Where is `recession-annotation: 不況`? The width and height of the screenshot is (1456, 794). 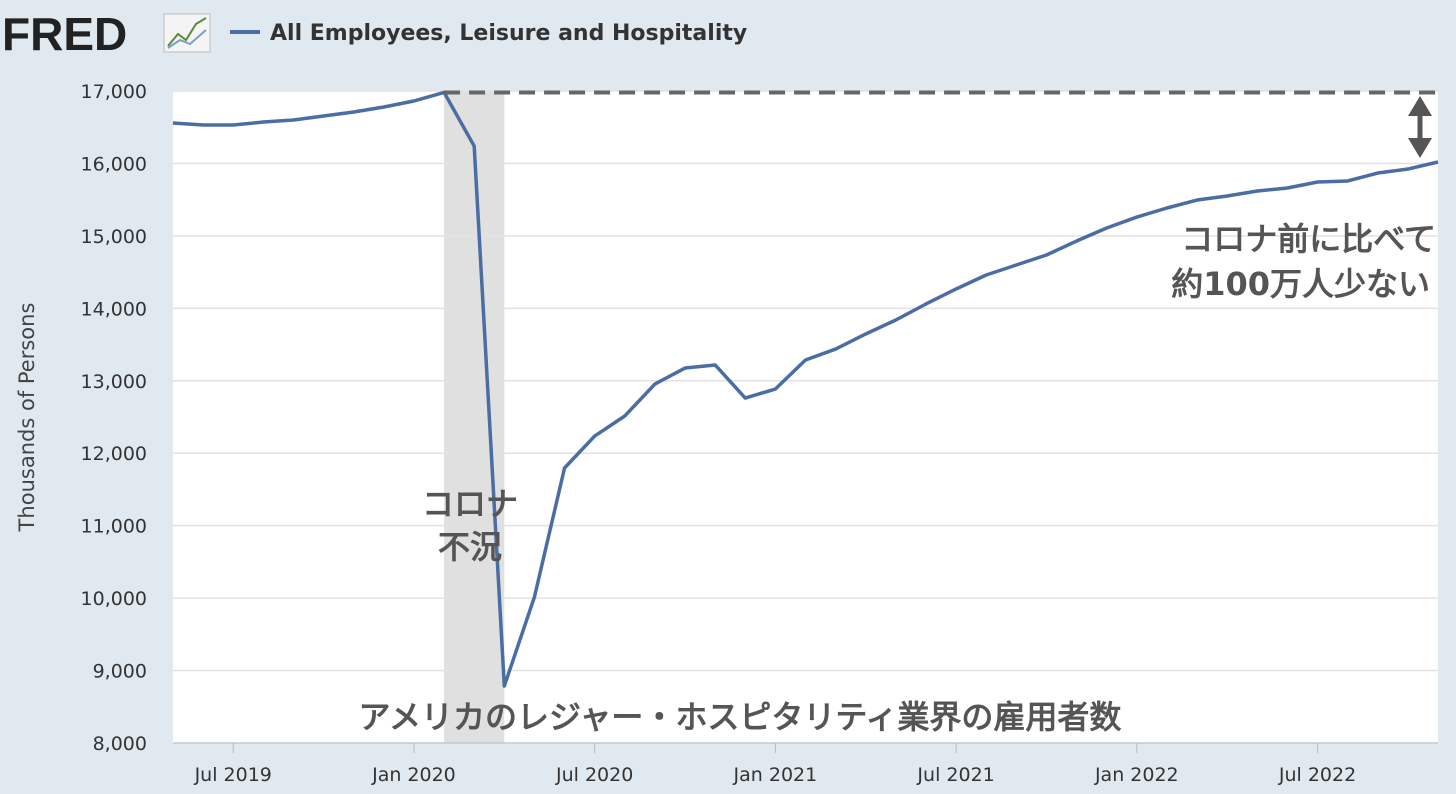
recession-annotation: 不況 is located at coordinates (470, 547).